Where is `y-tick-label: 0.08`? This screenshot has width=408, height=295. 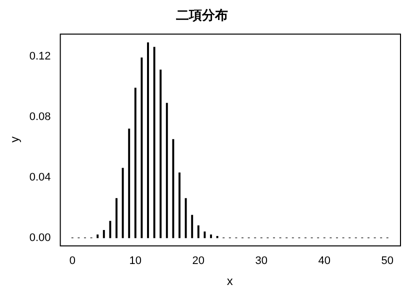 y-tick-label: 0.08 is located at coordinates (40, 116).